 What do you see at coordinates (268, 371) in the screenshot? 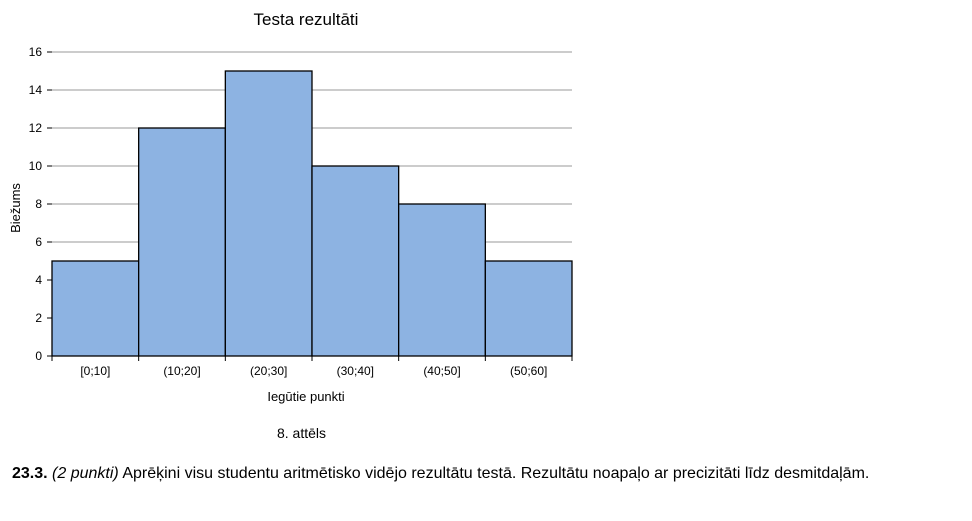
I see `x-tick-label: (20;30]` at bounding box center [268, 371].